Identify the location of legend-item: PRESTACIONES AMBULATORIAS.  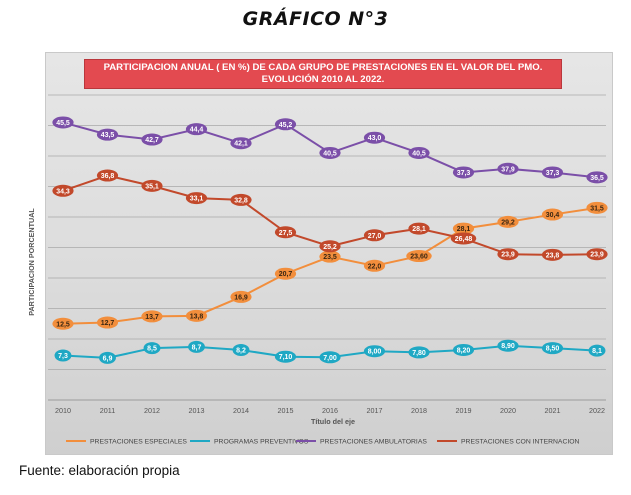
(361, 442).